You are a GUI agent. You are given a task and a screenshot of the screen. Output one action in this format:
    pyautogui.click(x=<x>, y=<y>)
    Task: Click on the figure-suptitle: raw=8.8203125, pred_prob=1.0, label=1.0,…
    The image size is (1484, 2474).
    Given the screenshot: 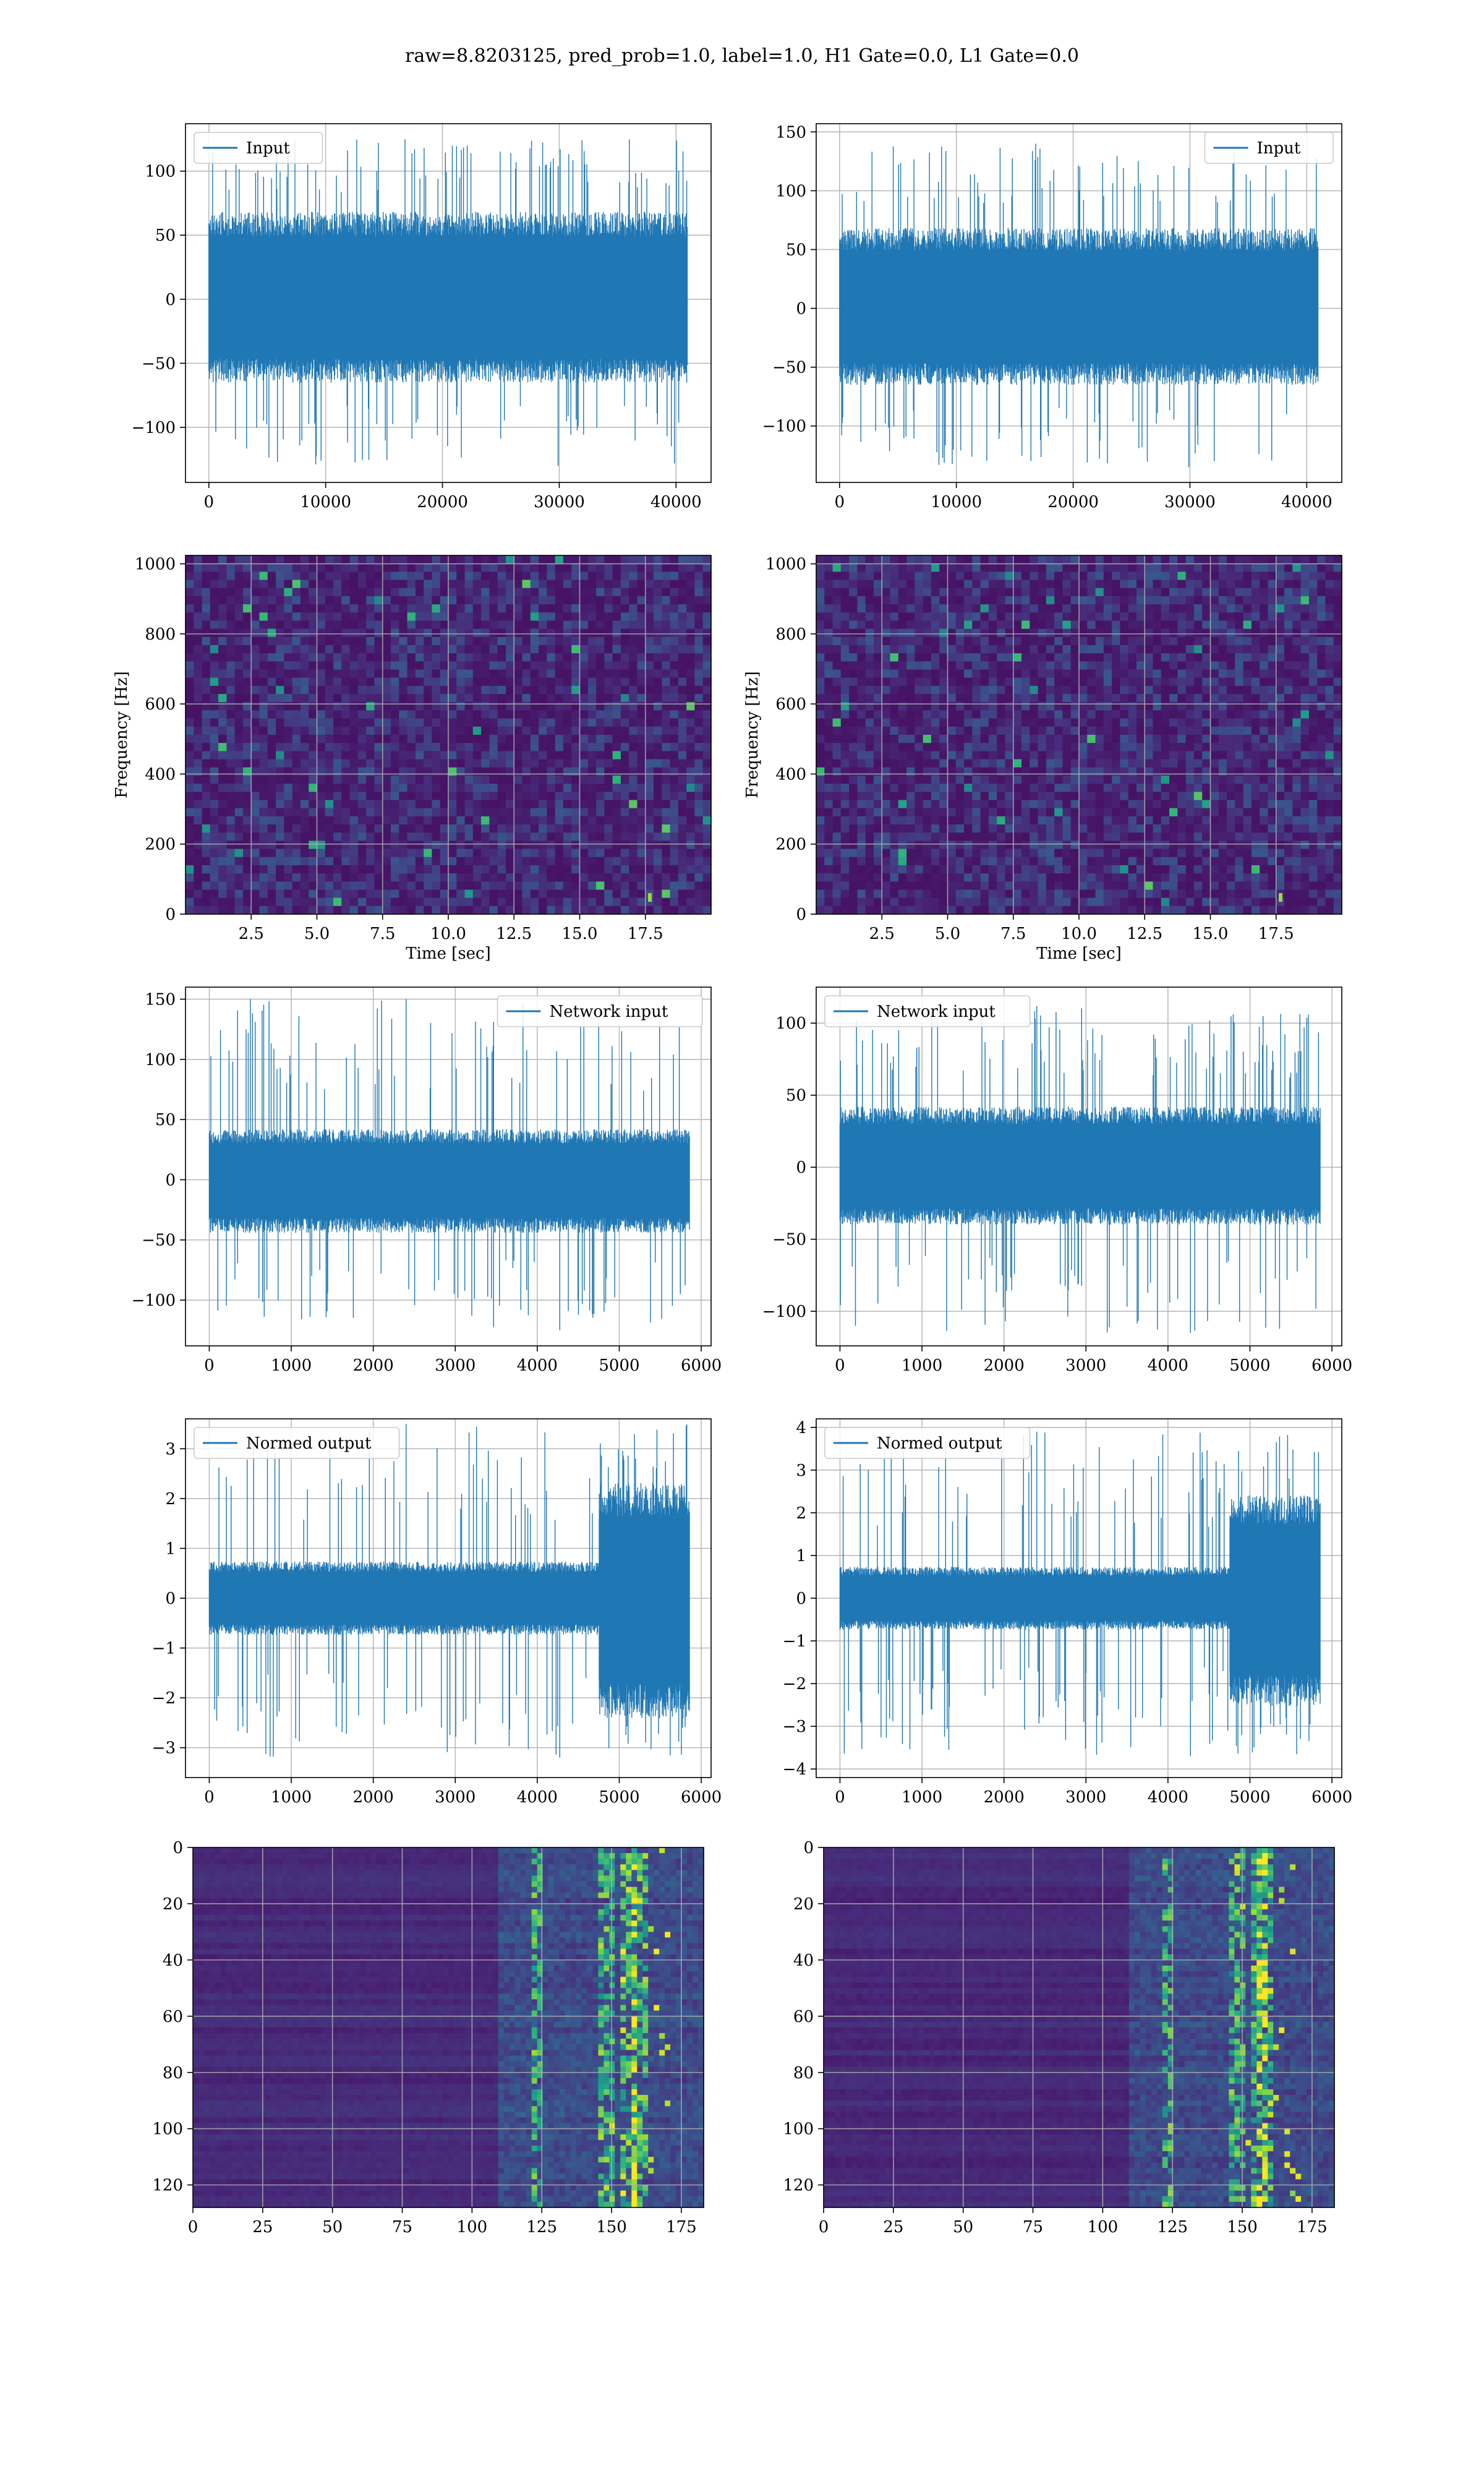 What is the action you would take?
    pyautogui.click(x=742, y=56)
    